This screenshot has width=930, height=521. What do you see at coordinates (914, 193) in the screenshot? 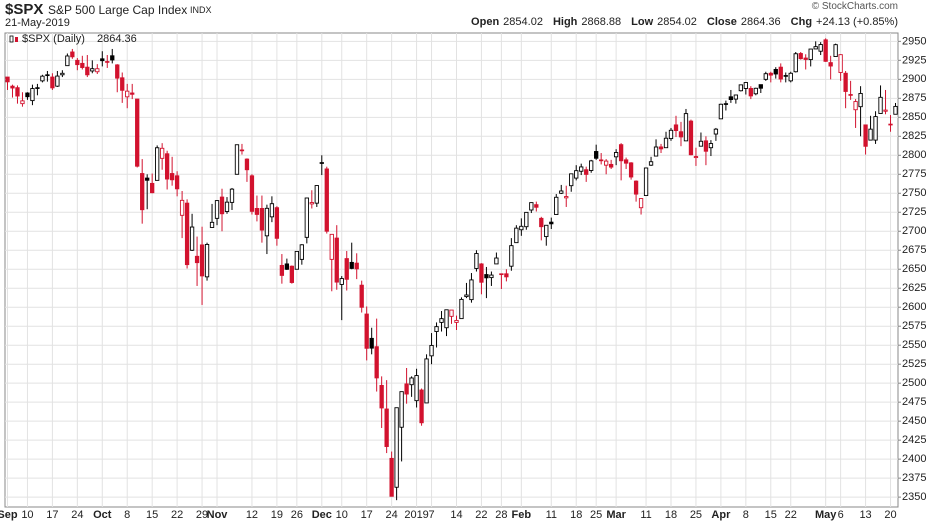
I see `y-tick-label: 2750` at bounding box center [914, 193].